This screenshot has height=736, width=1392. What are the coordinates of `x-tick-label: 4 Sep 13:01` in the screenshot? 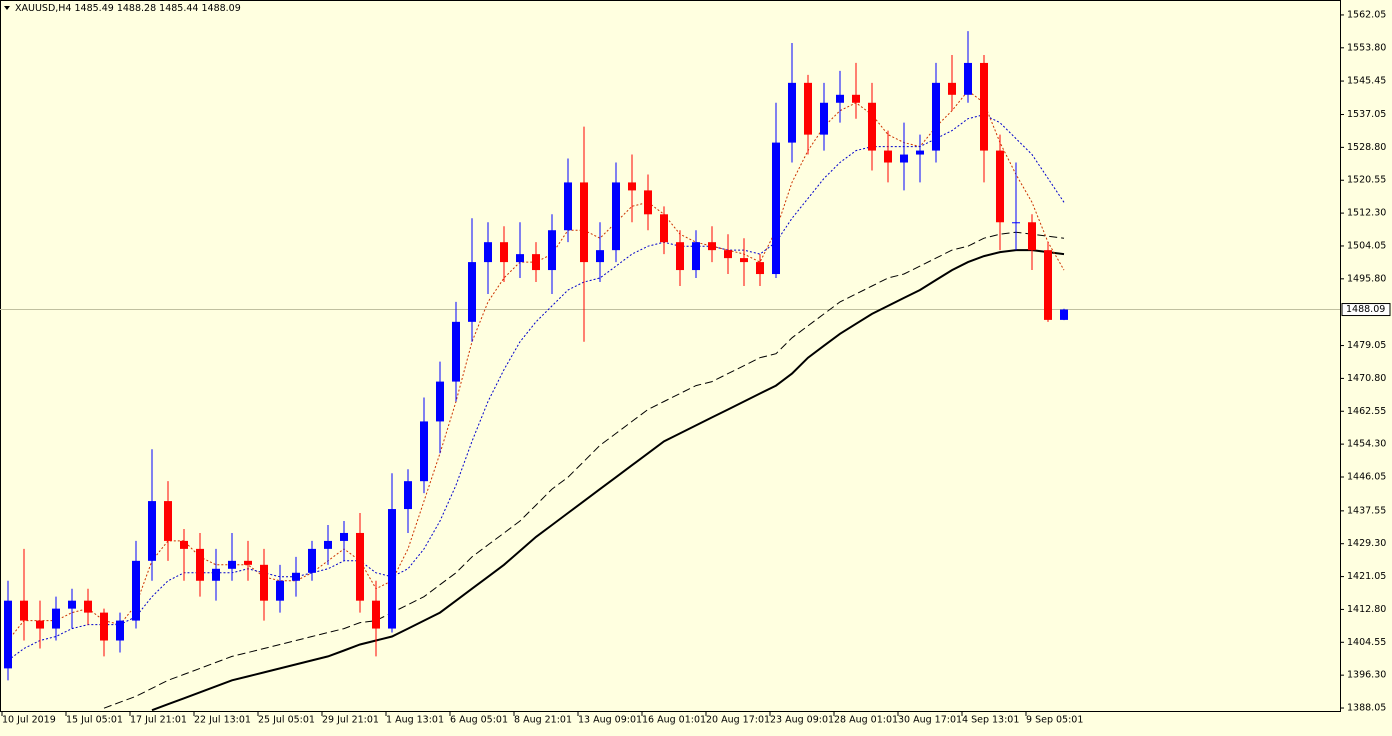 It's located at (990, 720).